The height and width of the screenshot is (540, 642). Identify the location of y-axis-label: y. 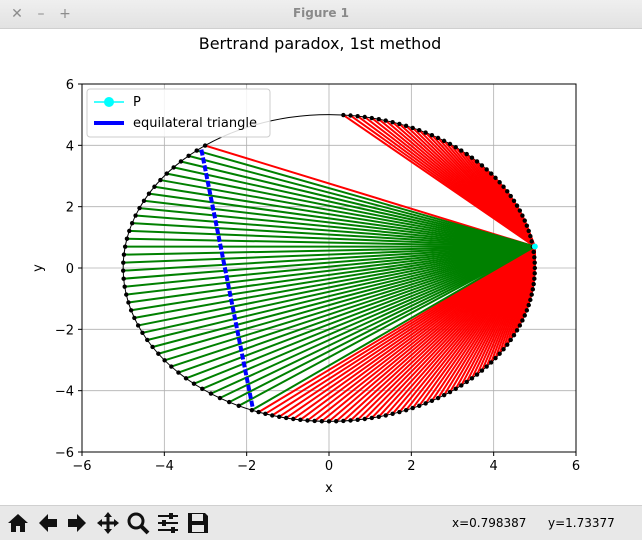
(38, 268).